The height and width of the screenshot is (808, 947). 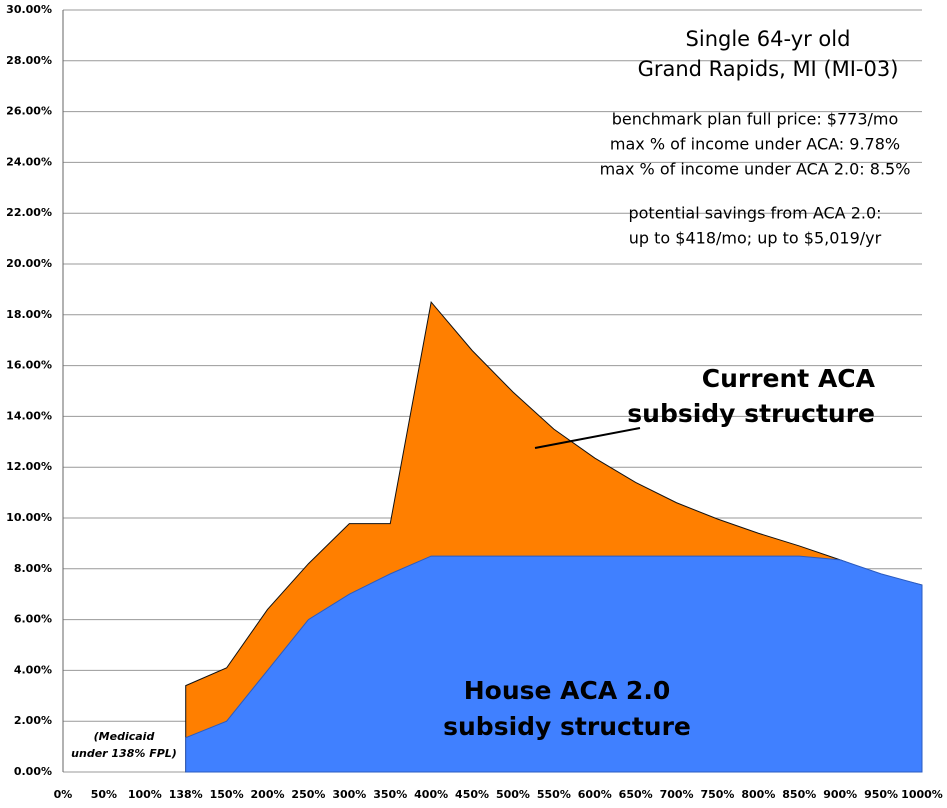 I want to click on annotation: House ACA 2.0, so click(x=567, y=690).